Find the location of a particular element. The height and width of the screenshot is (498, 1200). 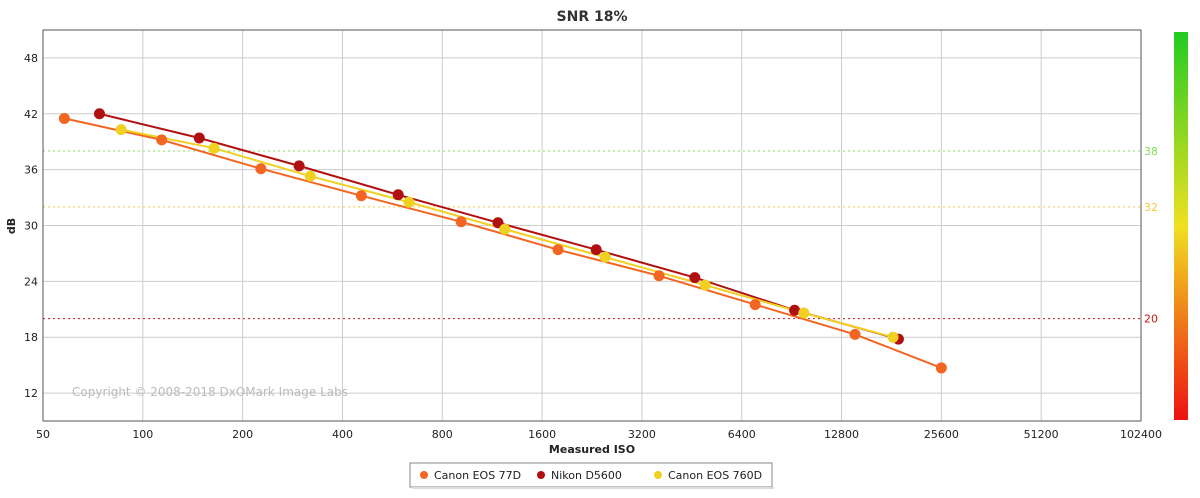

legend: Canon EOS 77D Nikon D5600 Canon EOS 760D is located at coordinates (591, 475).